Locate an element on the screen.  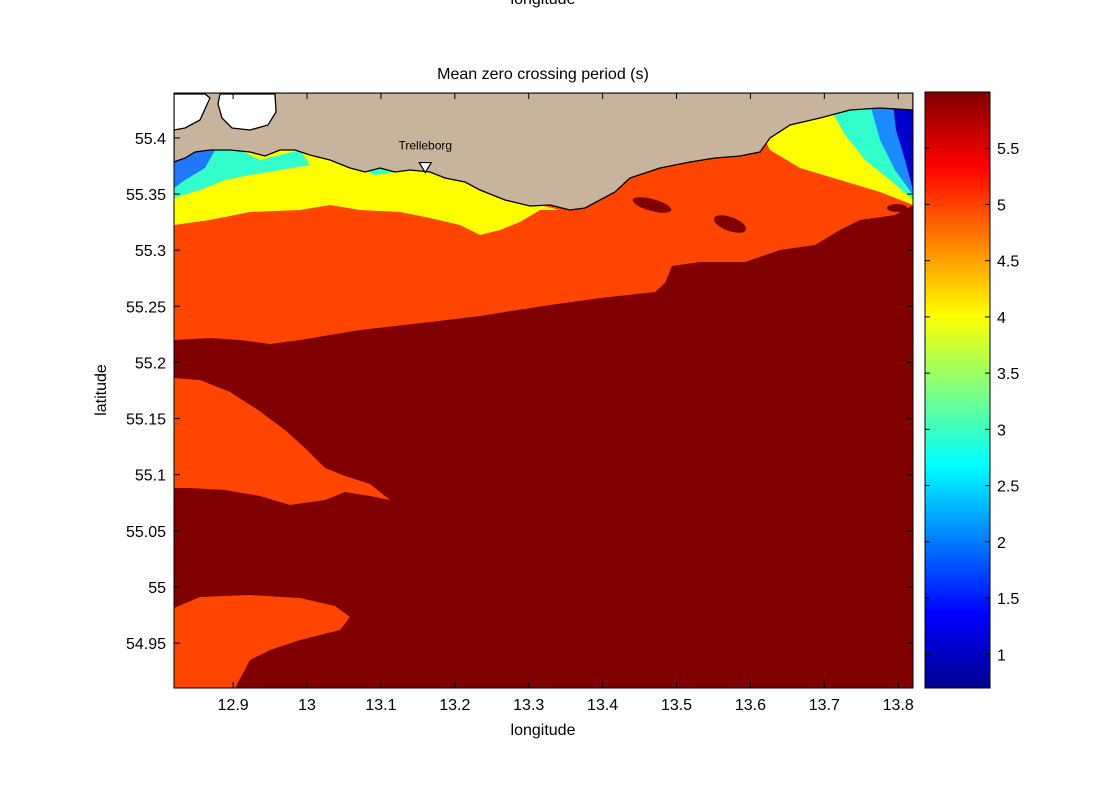
contour-patch-6s-b is located at coordinates (730, 224).